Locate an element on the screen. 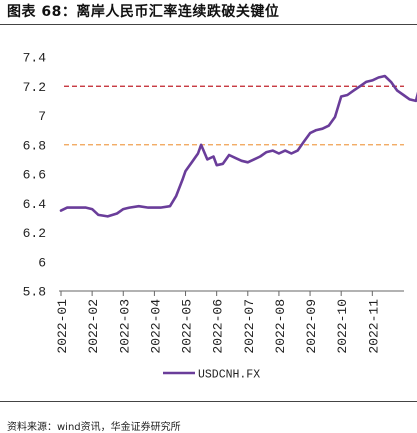 The image size is (417, 433). legend: USDCNH.FX is located at coordinates (211, 375).